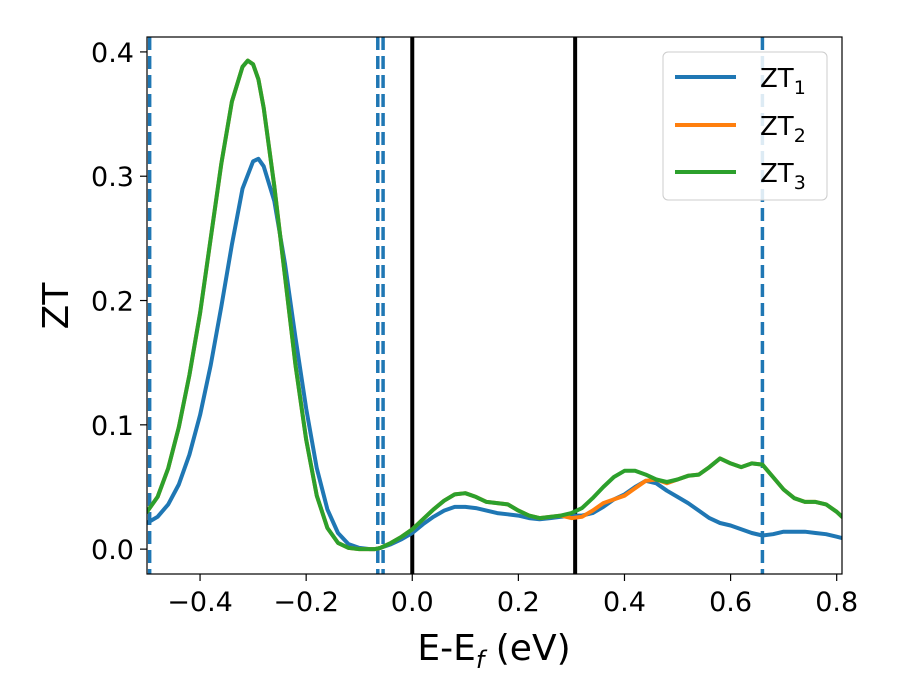  What do you see at coordinates (493, 651) in the screenshot?
I see `x-axis-label: E-Ef (eV)` at bounding box center [493, 651].